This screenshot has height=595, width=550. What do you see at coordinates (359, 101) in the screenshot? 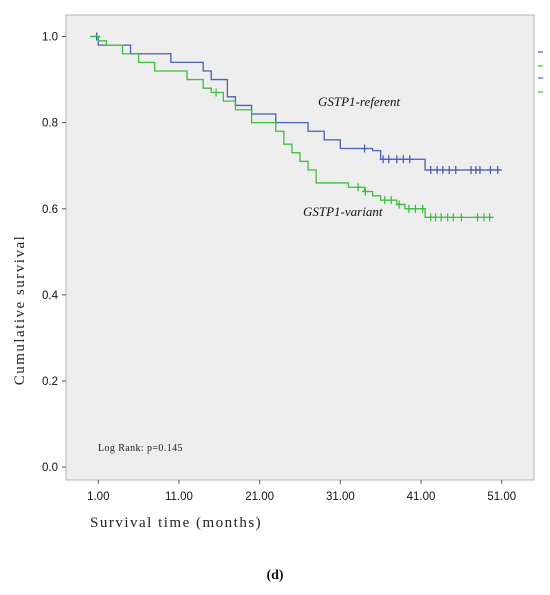
I see `curve-label-referent: GSTP1-referent` at bounding box center [359, 101].